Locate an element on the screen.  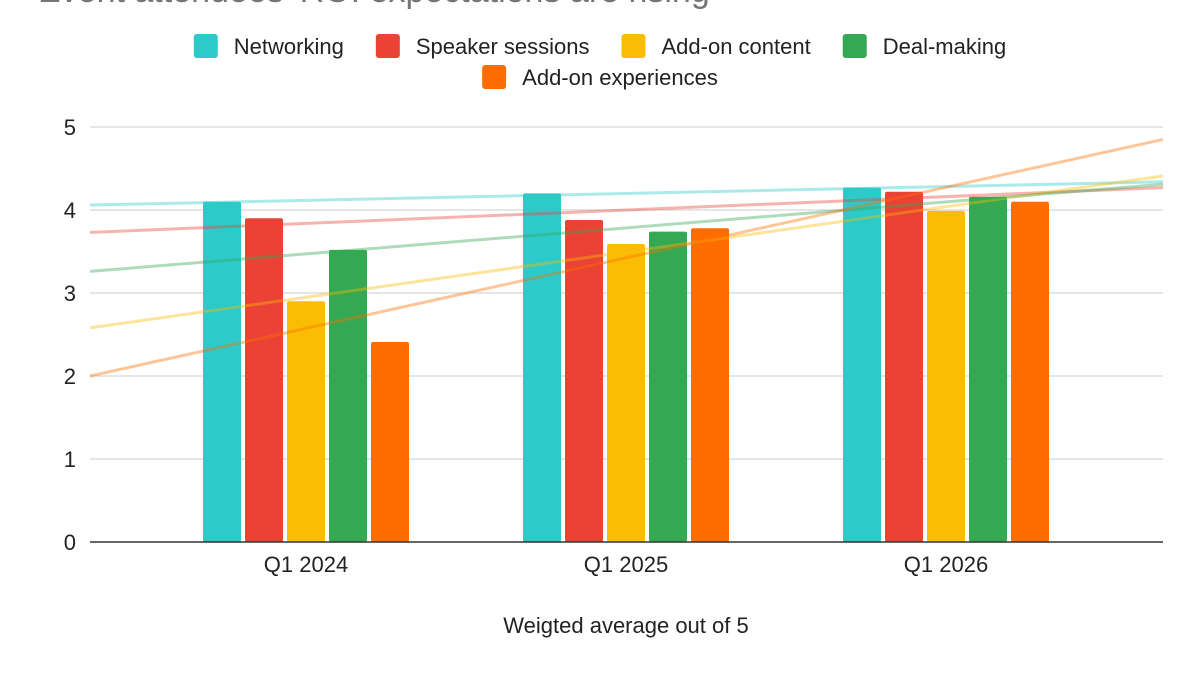
bar-deal-making-q1-2024 is located at coordinates (348, 395).